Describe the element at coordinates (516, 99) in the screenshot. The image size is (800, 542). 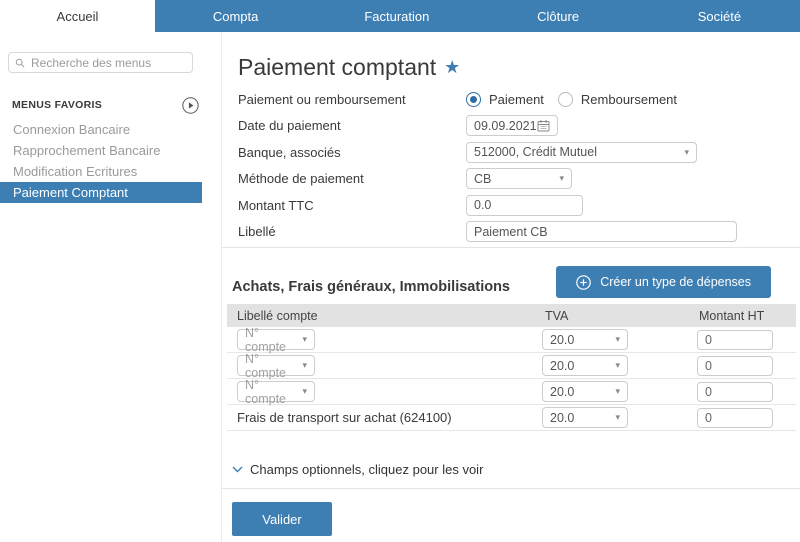
I see `radio-label: Paiement` at that location.